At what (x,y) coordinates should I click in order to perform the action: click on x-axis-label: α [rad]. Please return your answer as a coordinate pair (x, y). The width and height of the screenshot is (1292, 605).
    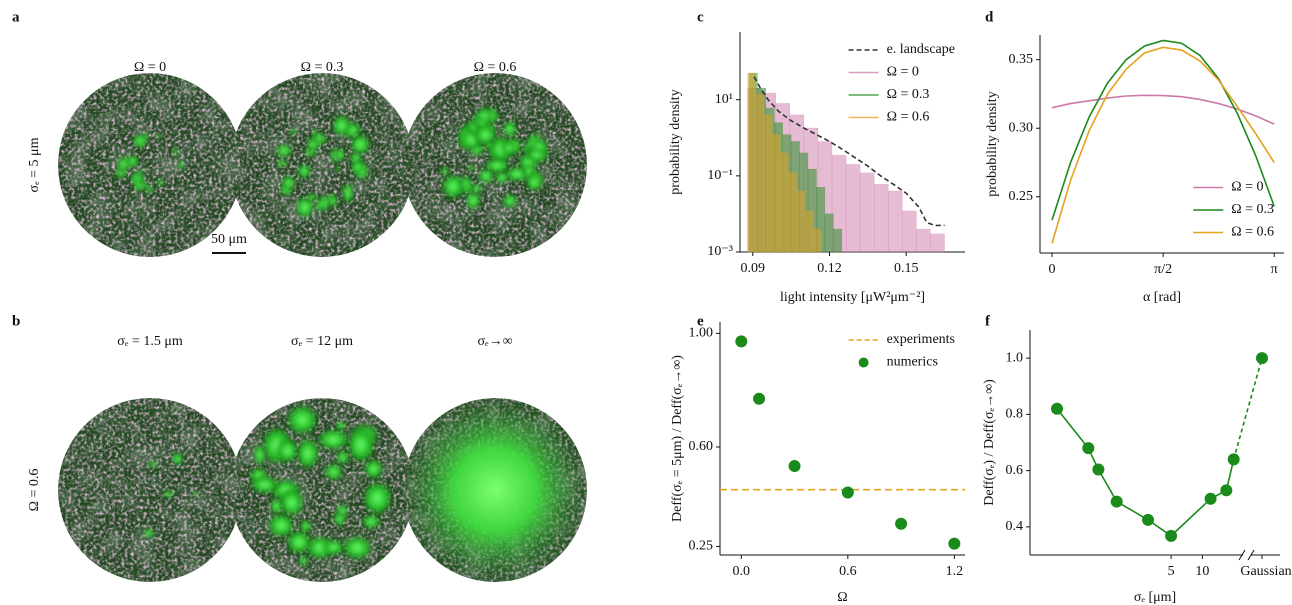
    Looking at the image, I should click on (1162, 297).